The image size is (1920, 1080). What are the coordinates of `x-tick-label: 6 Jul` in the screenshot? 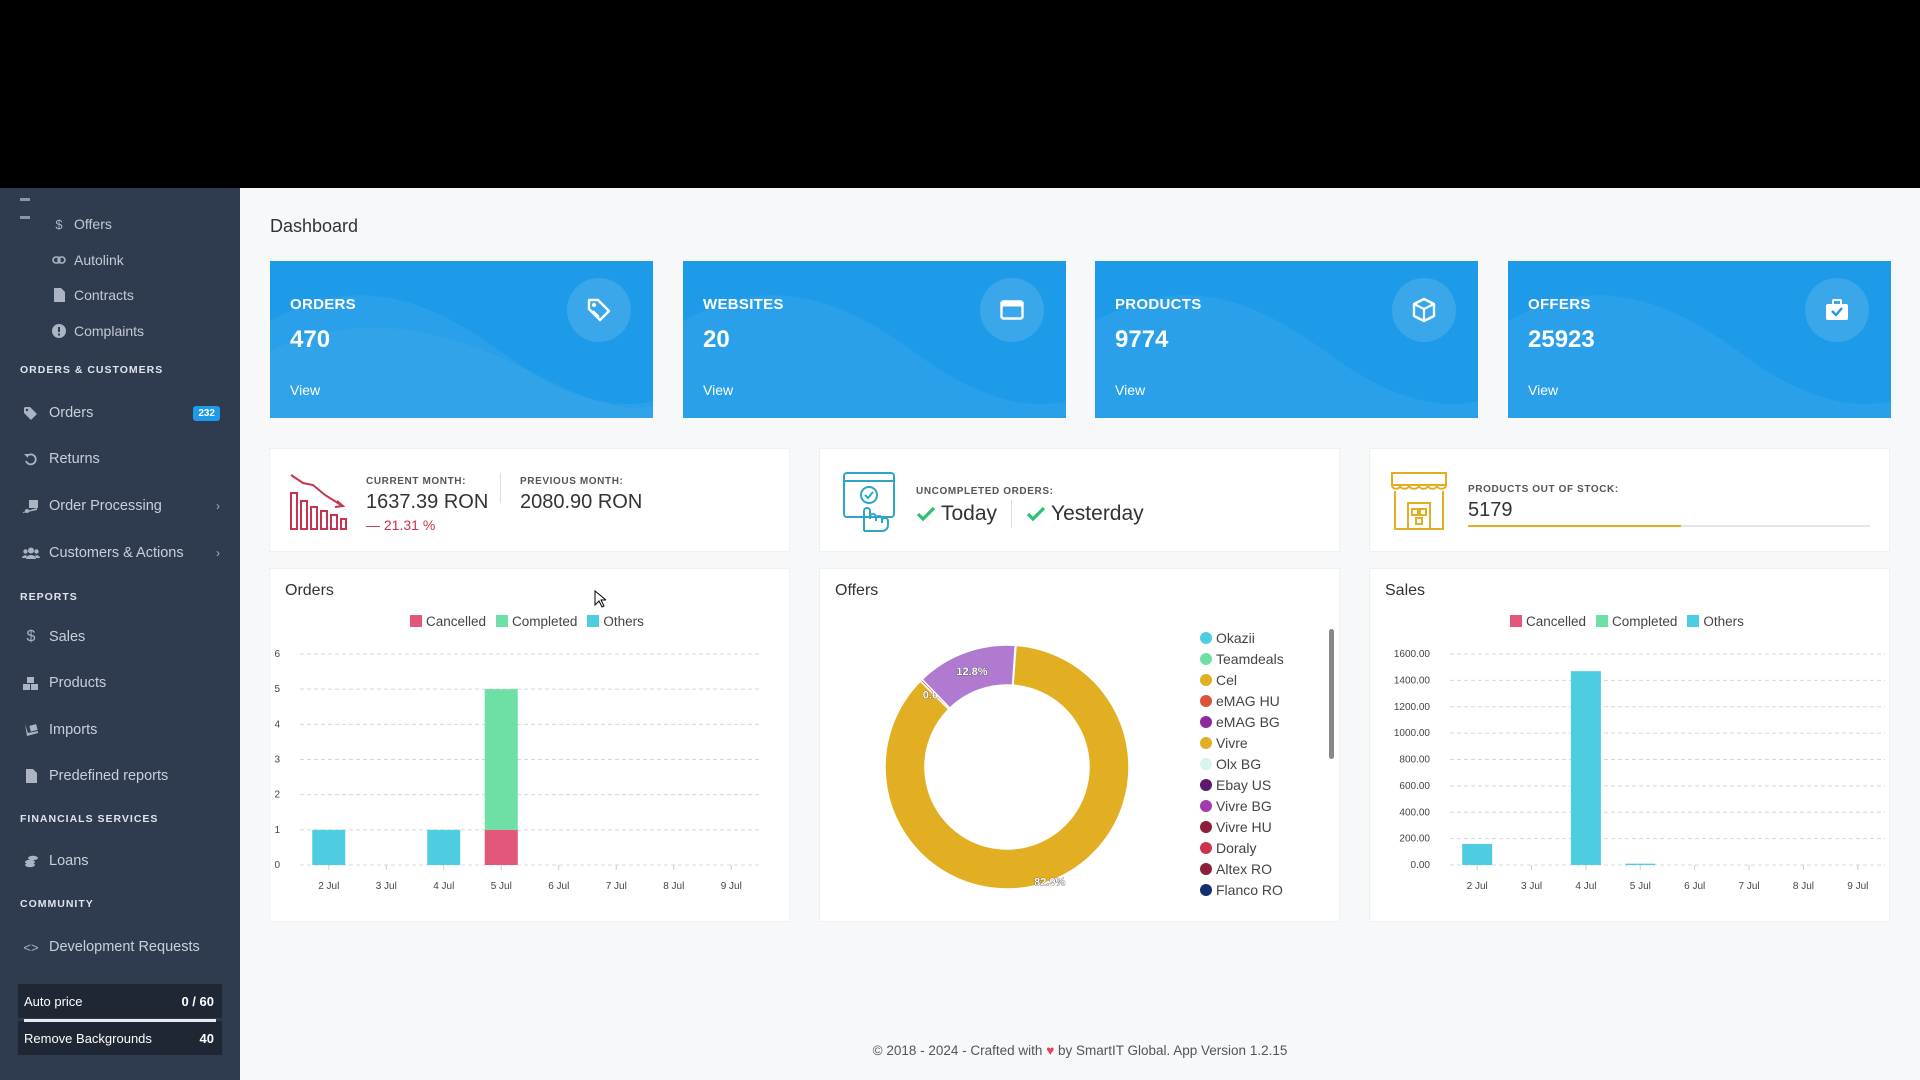 It's located at (1694, 886).